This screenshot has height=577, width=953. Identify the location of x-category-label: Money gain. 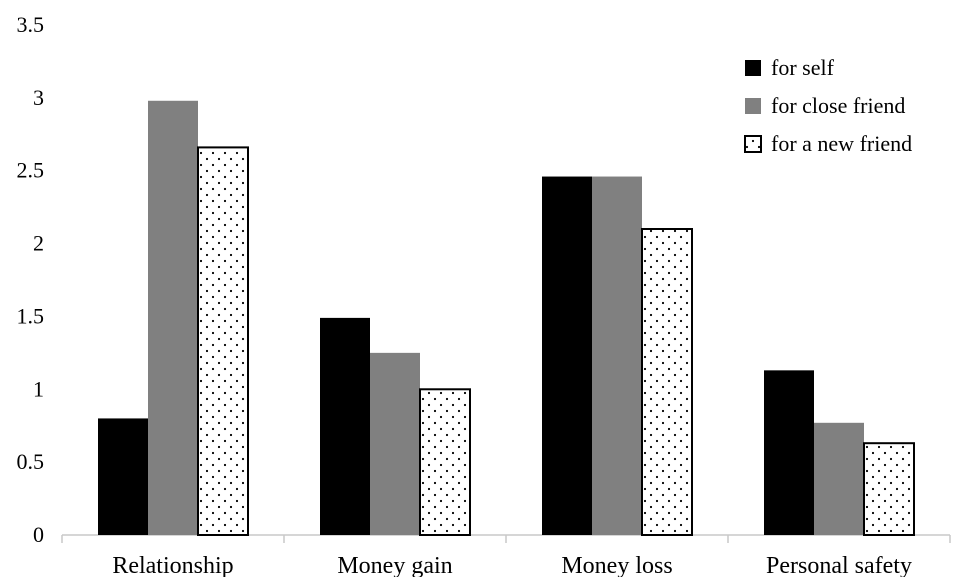
(394, 565).